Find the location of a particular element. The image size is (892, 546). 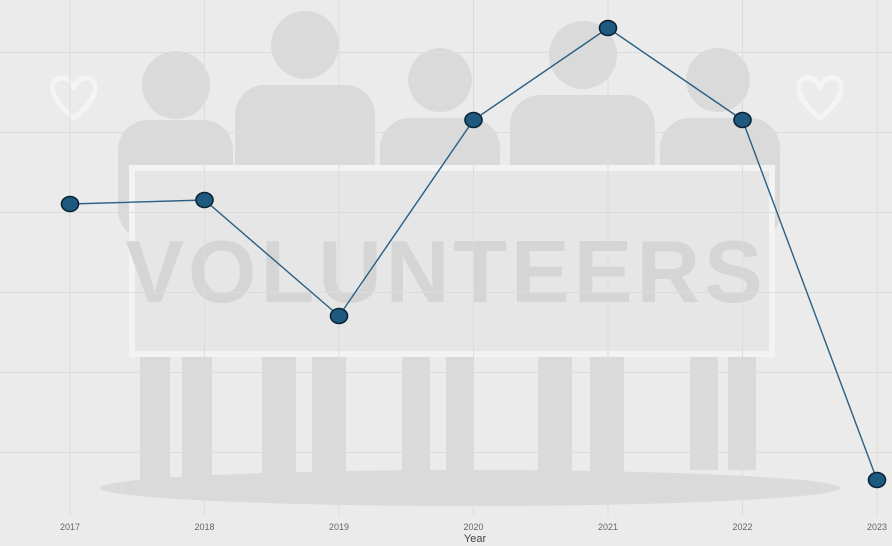

x-tick-label: 2023 is located at coordinates (877, 527).